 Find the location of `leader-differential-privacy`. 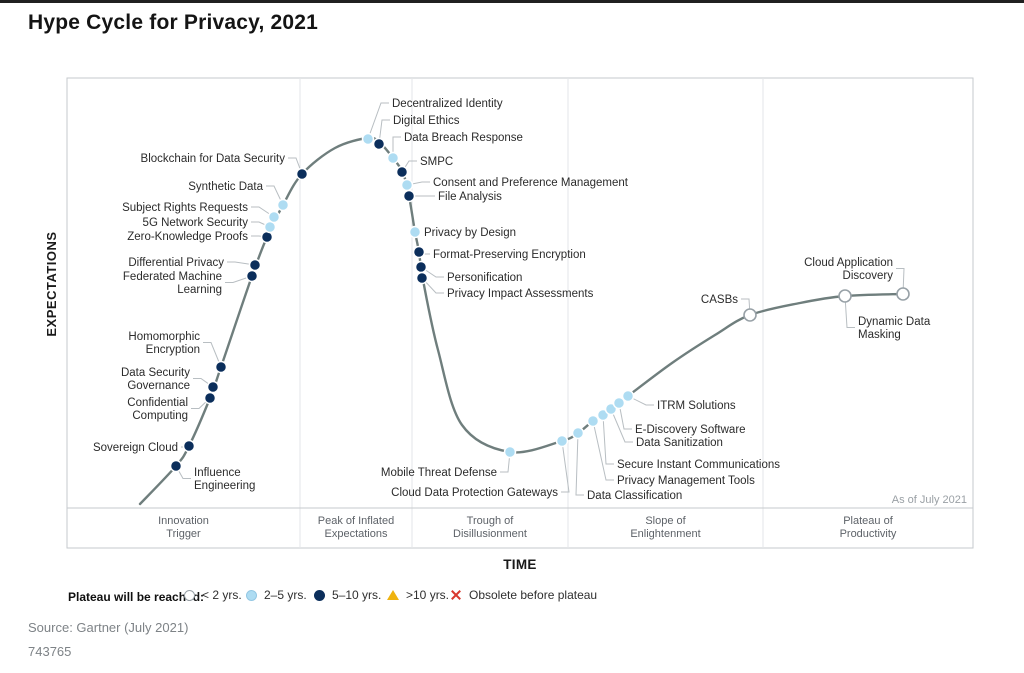

leader-differential-privacy is located at coordinates (241, 263).